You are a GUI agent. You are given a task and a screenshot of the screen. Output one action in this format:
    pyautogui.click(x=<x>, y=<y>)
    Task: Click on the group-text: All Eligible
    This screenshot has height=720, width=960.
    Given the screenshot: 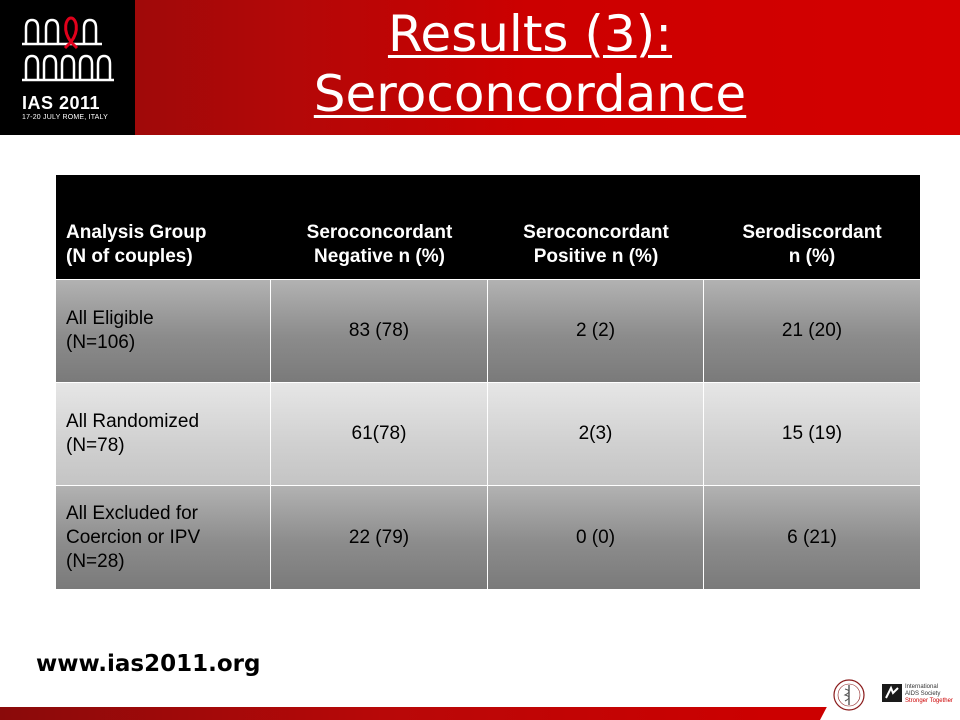 What is the action you would take?
    pyautogui.click(x=110, y=318)
    